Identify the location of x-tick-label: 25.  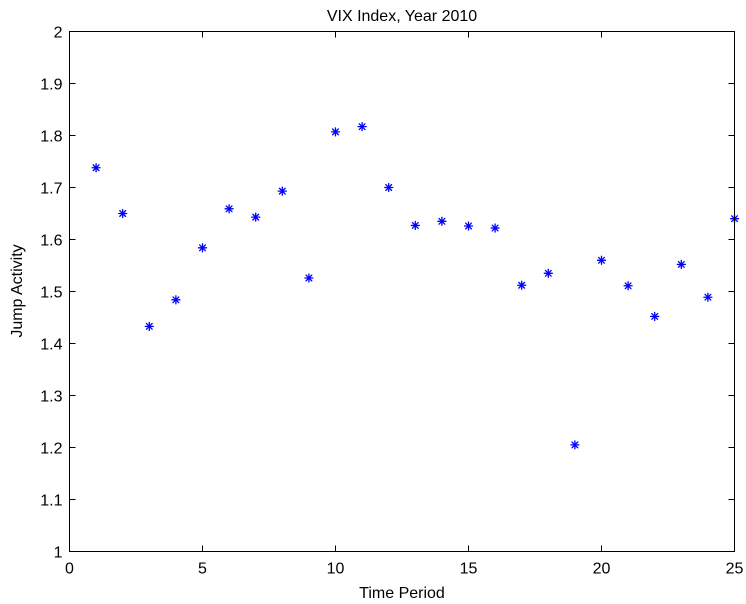
(735, 569).